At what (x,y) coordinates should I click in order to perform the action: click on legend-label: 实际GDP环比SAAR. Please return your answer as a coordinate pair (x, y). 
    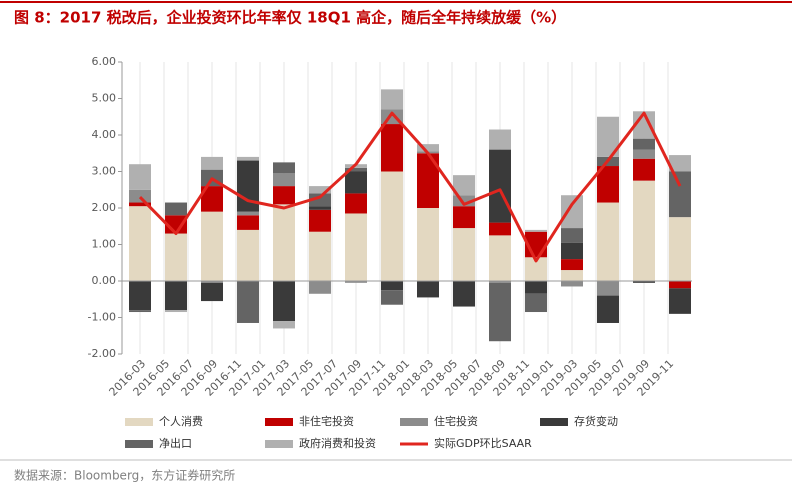
    Looking at the image, I should click on (483, 443).